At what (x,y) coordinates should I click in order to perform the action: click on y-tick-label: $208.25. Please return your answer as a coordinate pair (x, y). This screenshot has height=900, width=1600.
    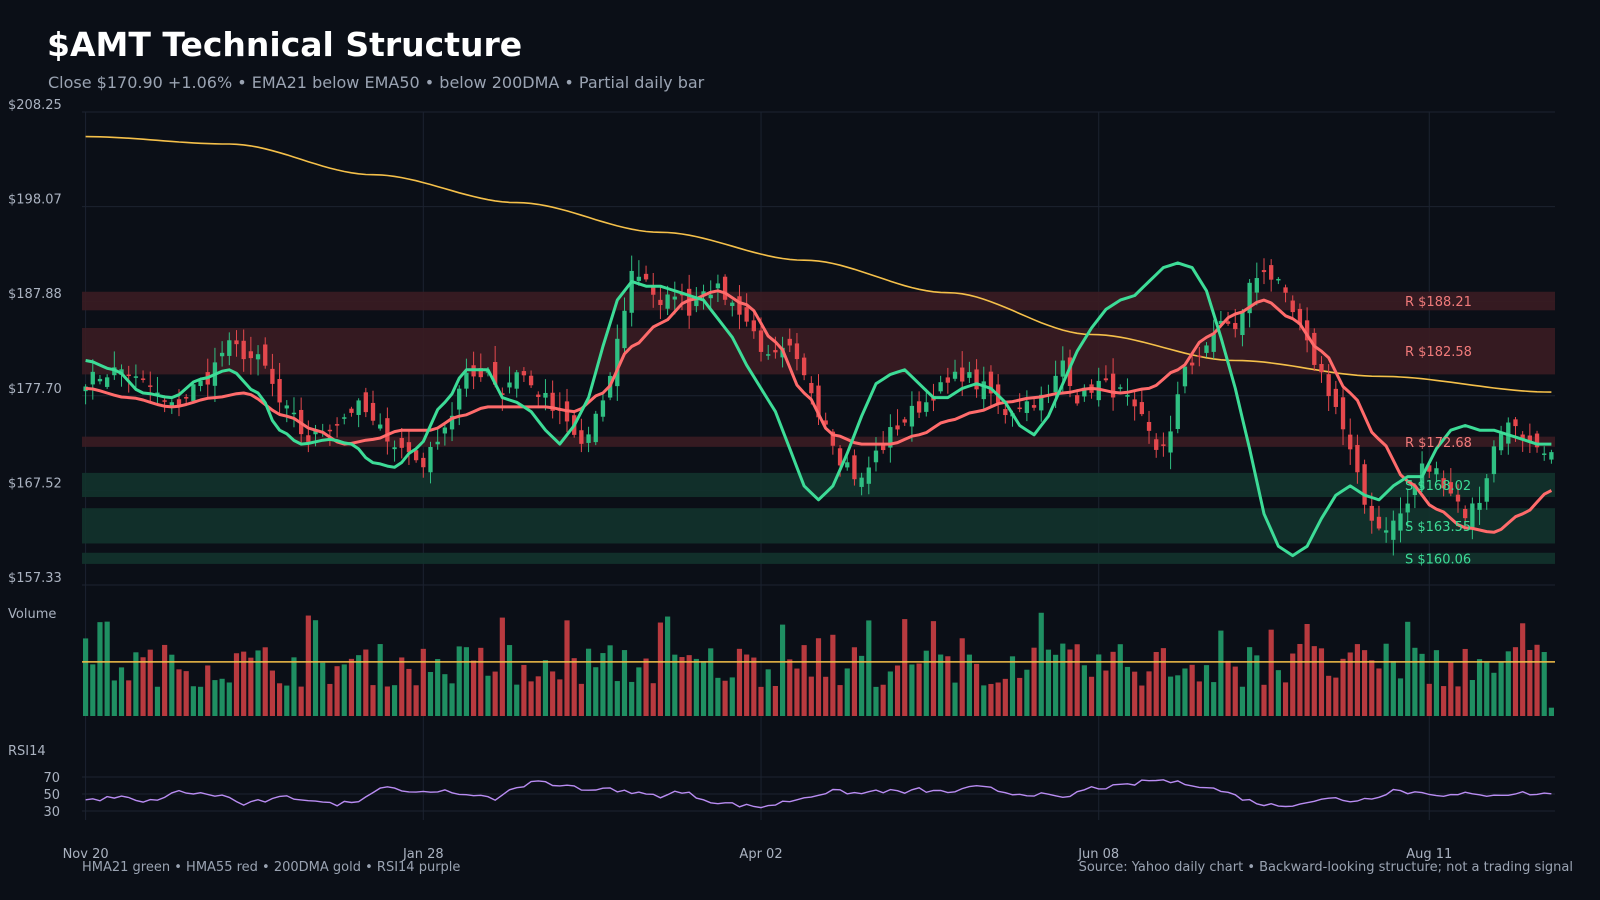
    Looking at the image, I should click on (35, 105).